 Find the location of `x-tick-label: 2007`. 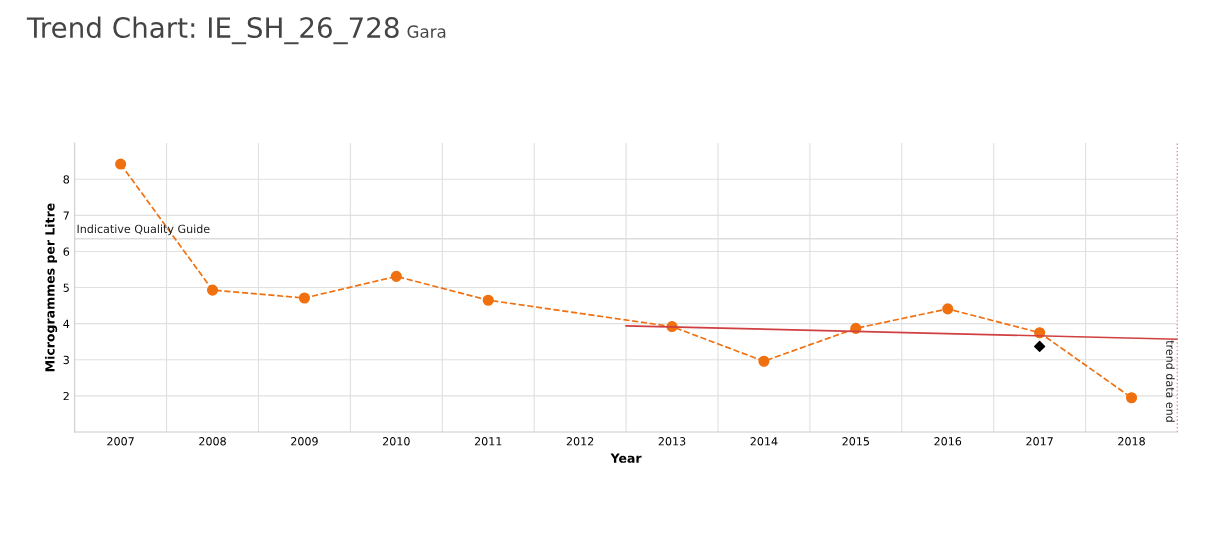

x-tick-label: 2007 is located at coordinates (120, 441).